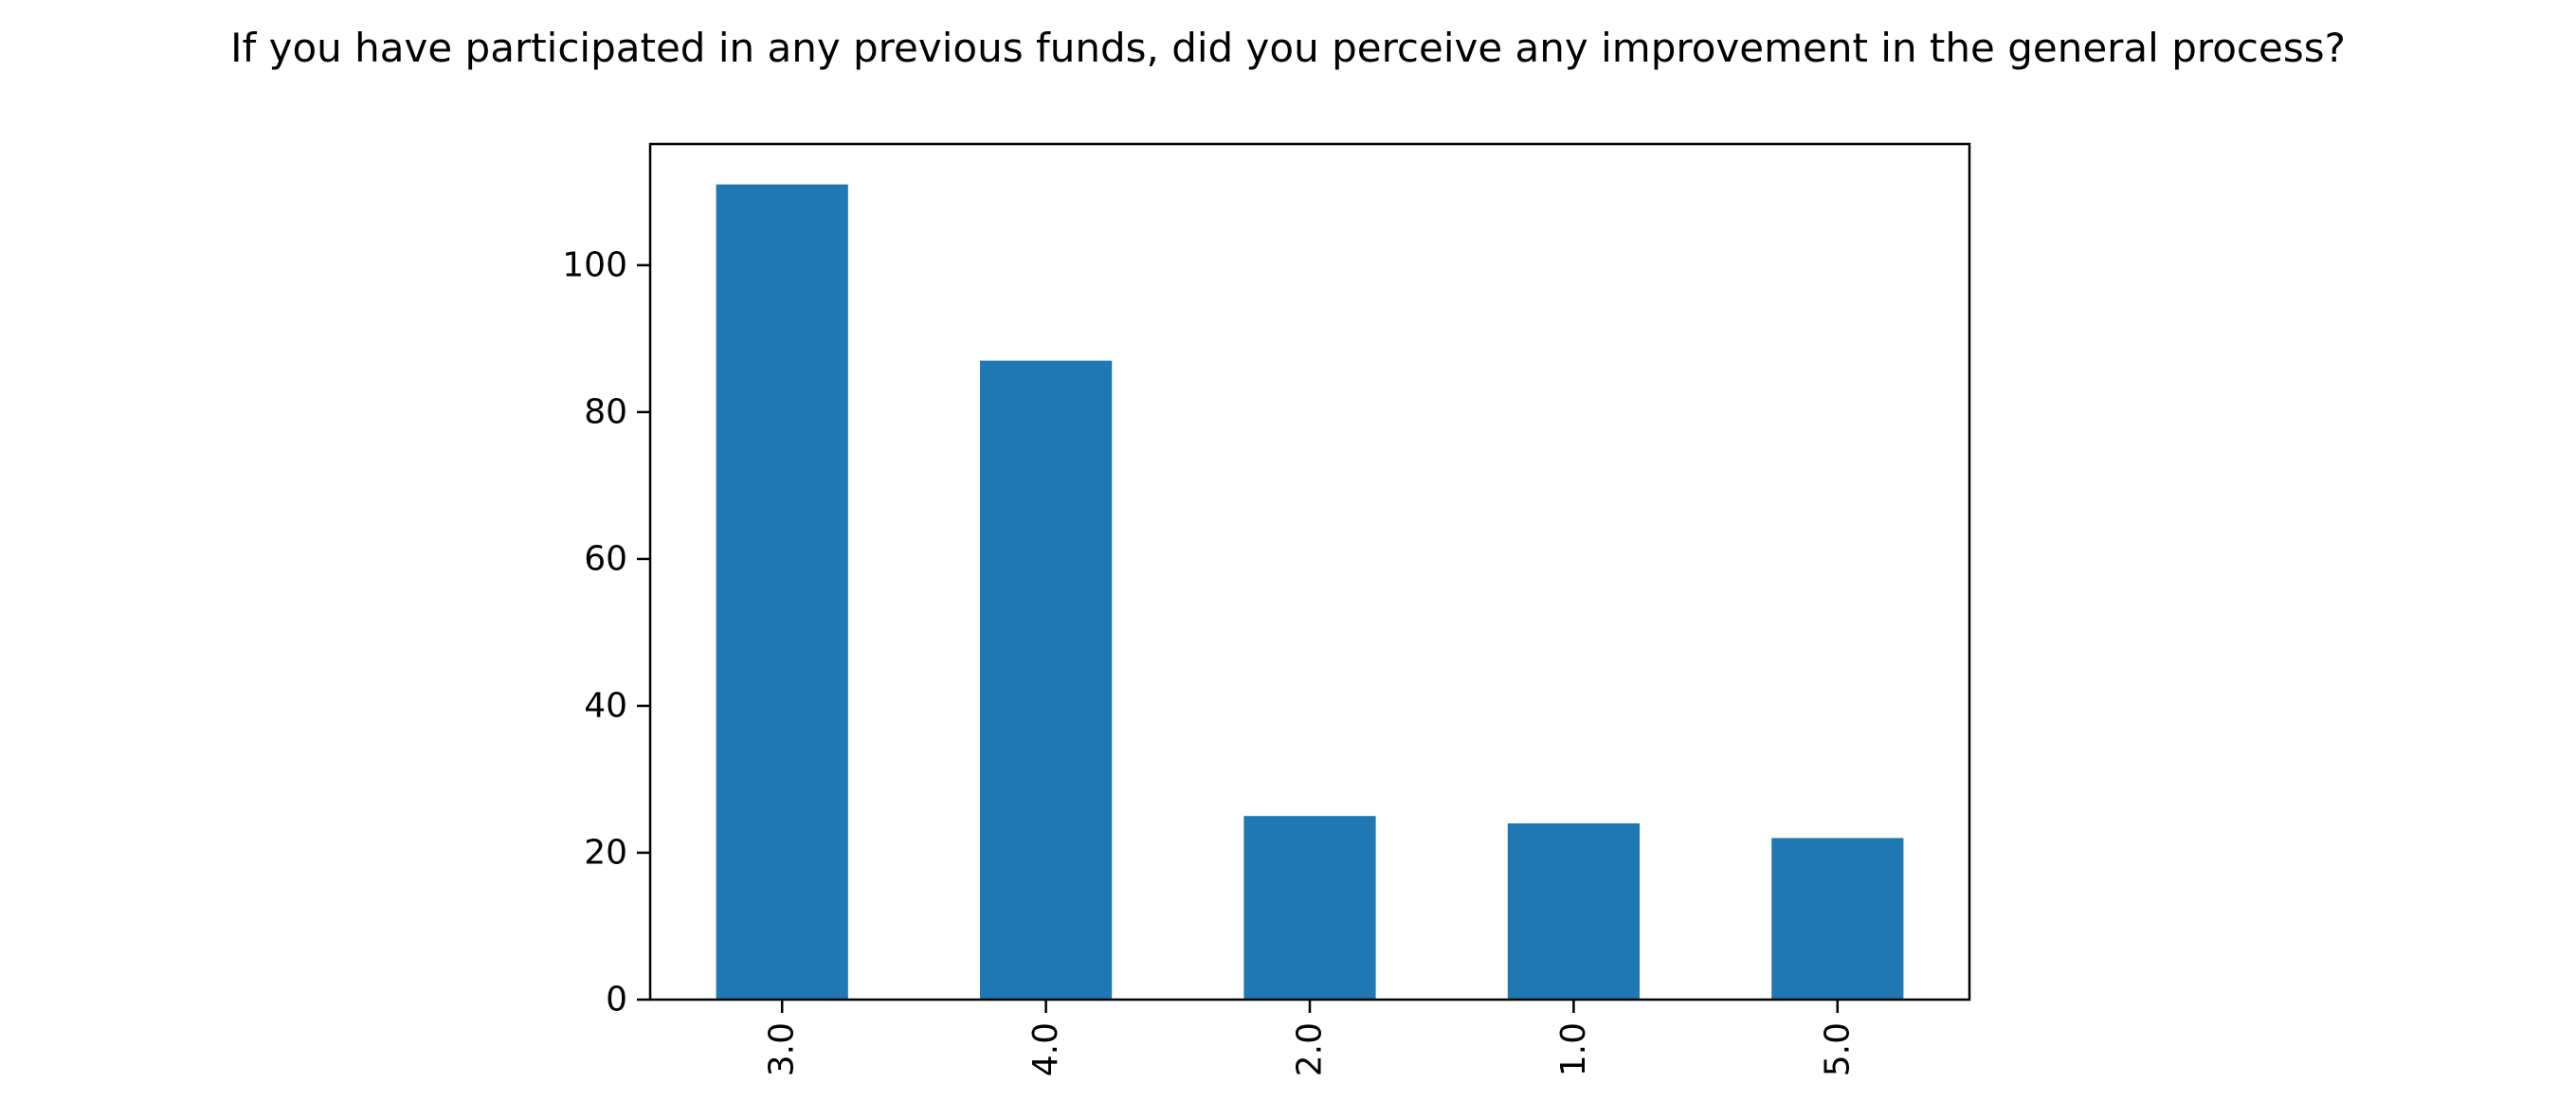 The height and width of the screenshot is (1119, 2576). I want to click on y-tick-label: 0, so click(616, 1000).